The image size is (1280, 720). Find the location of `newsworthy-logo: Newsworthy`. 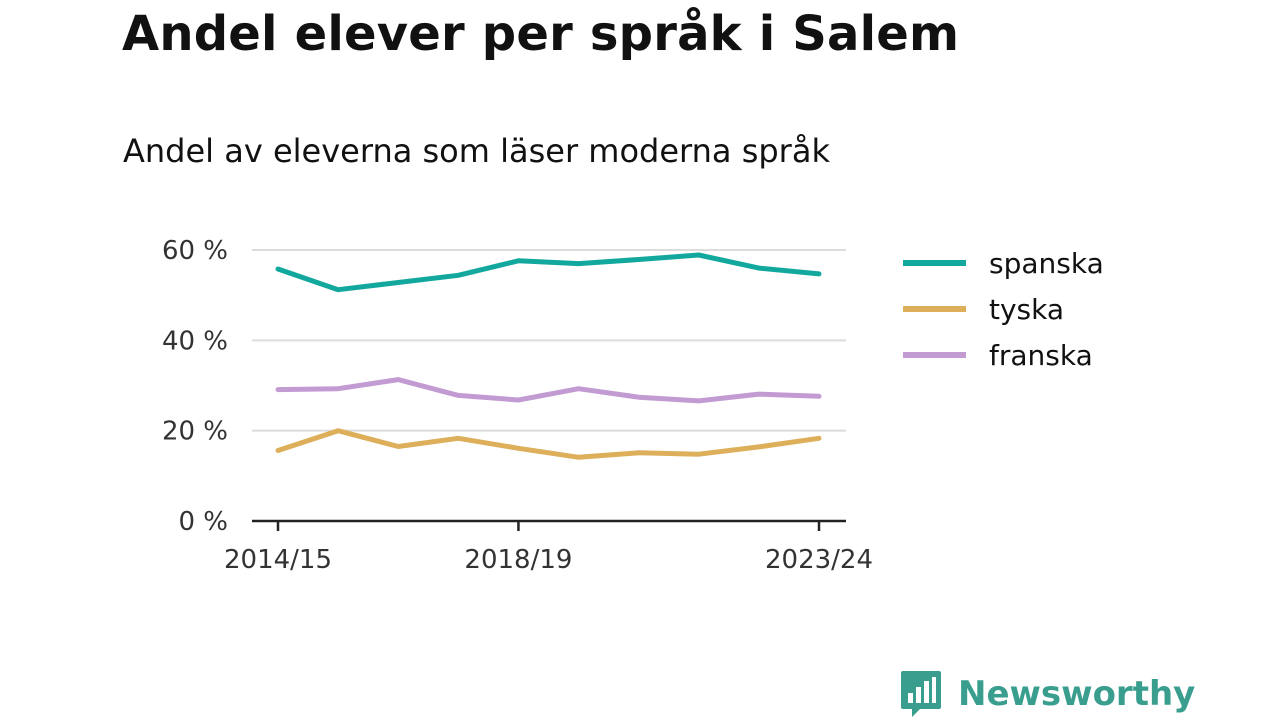

newsworthy-logo: Newsworthy is located at coordinates (1047, 694).